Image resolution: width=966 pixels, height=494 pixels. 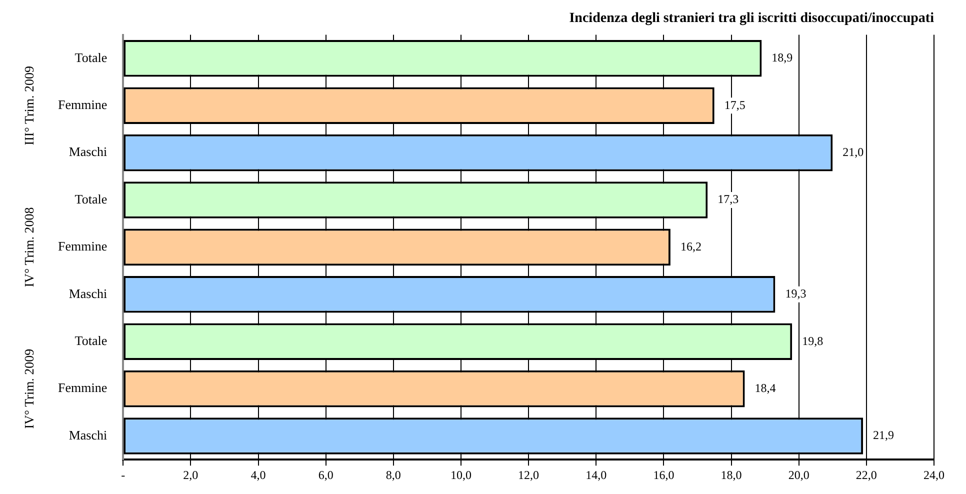 What do you see at coordinates (799, 475) in the screenshot?
I see `x-tick-label: 20,0` at bounding box center [799, 475].